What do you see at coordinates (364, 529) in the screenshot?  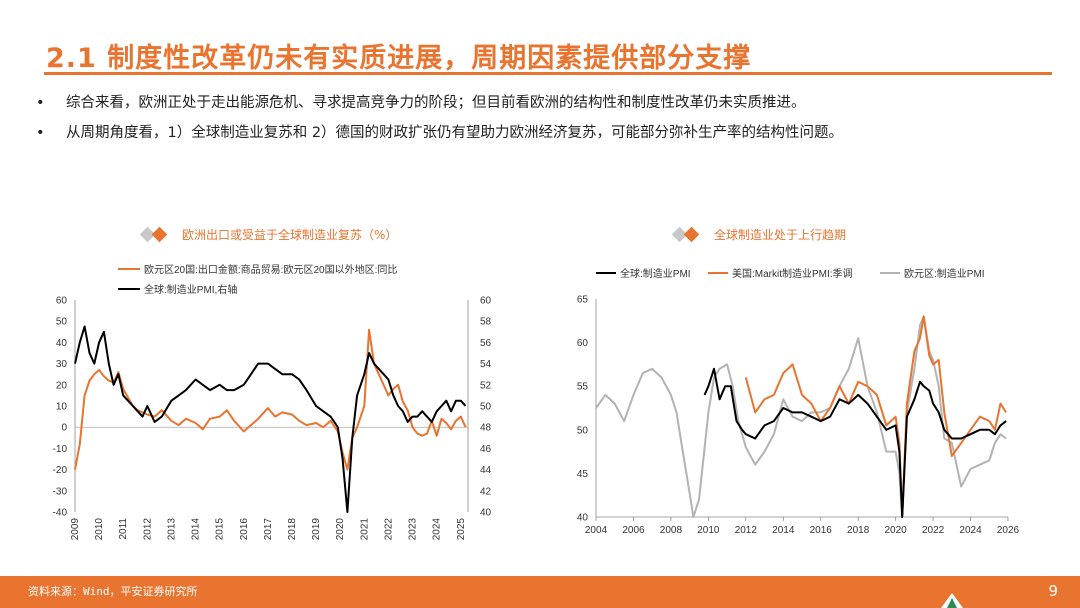 I see `x-tick-label: 2021` at bounding box center [364, 529].